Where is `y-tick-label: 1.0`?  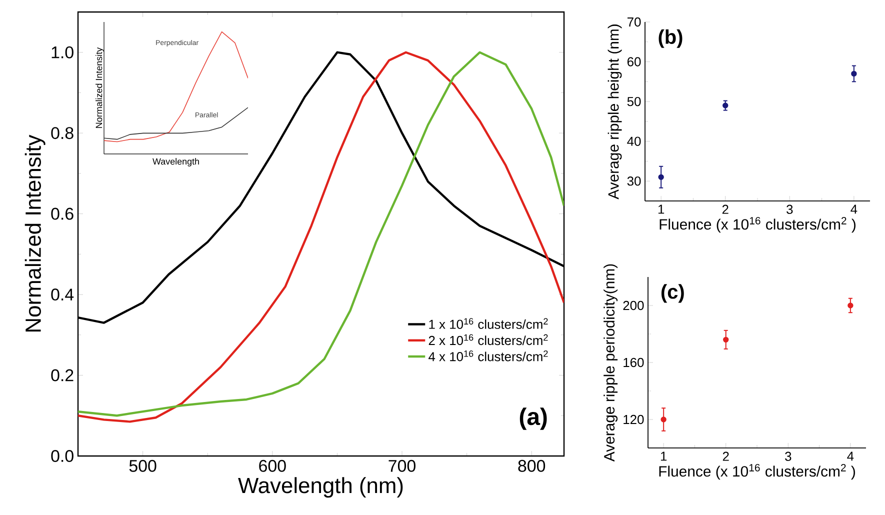 y-tick-label: 1.0 is located at coordinates (63, 52).